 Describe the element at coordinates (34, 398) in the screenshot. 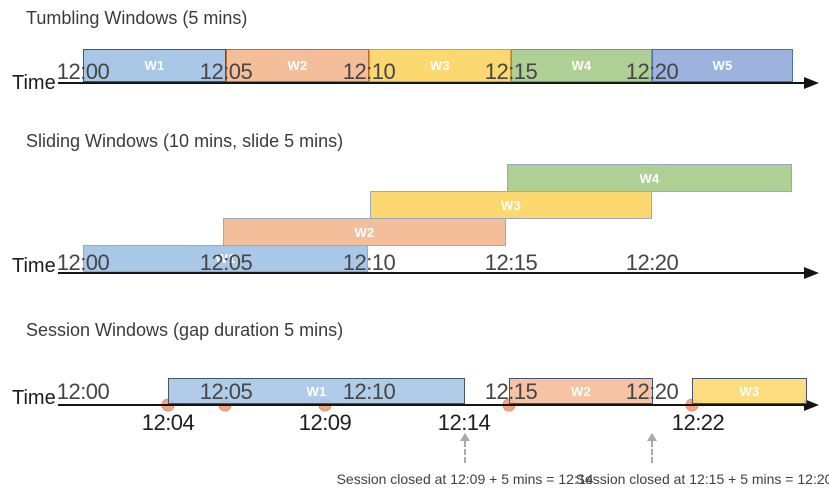

I see `session-time-axis-label: Time` at that location.